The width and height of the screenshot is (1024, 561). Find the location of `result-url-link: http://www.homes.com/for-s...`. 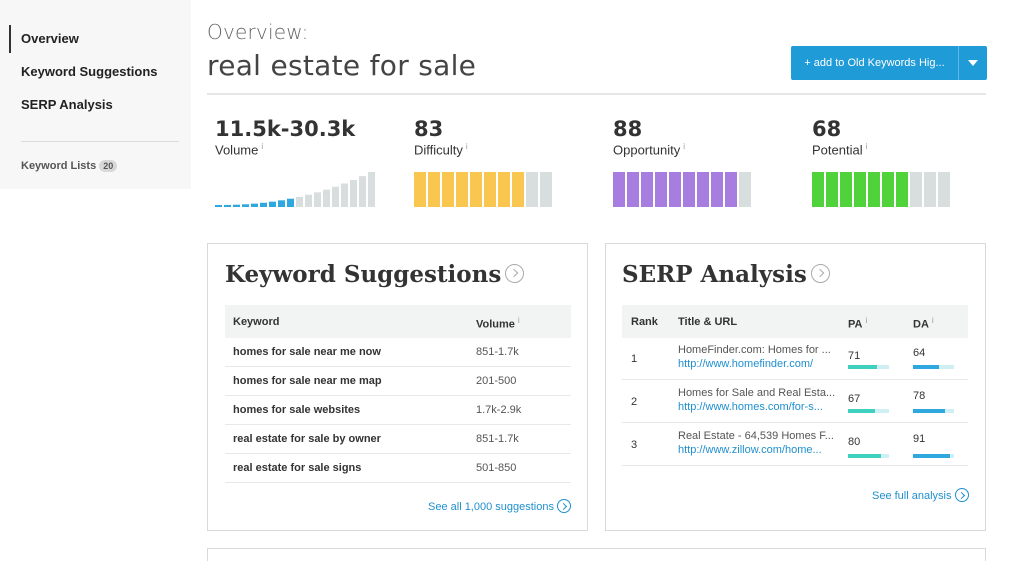

result-url-link: http://www.homes.com/for-s... is located at coordinates (750, 407).